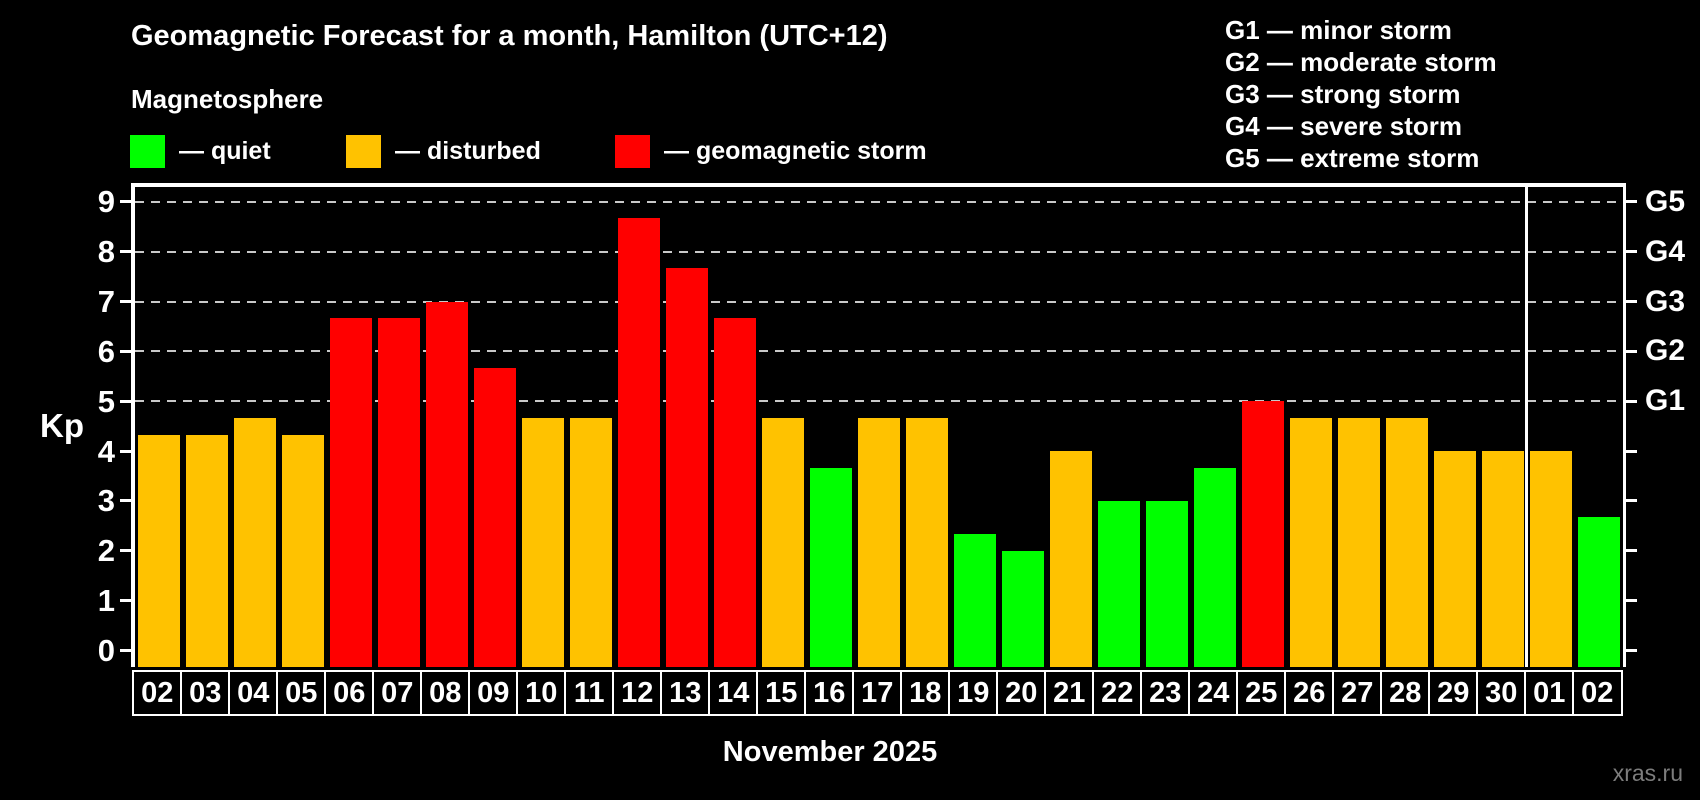 This screenshot has height=800, width=1700. Describe the element at coordinates (349, 693) in the screenshot. I see `day-label-06: 06` at that location.